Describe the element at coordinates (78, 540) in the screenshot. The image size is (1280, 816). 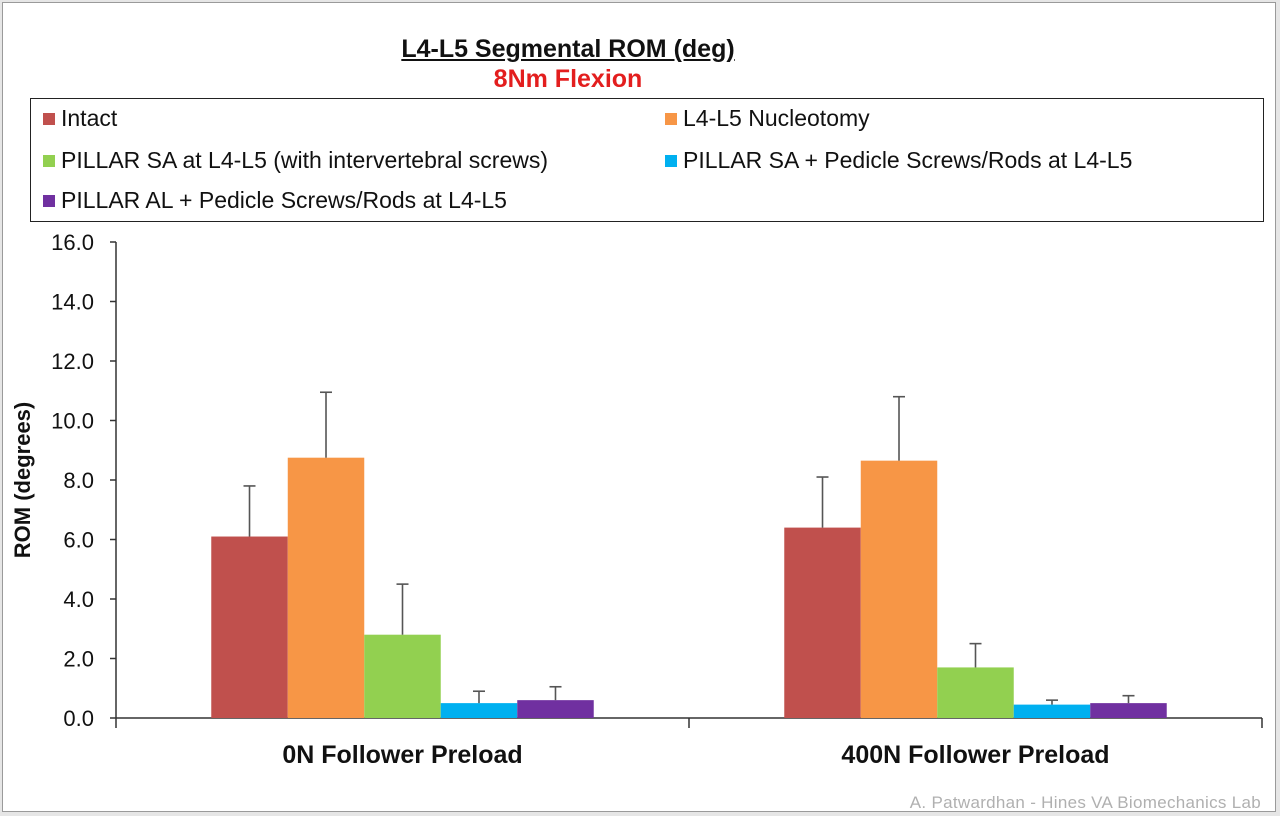
I see `y-tick-label: 6.0` at that location.